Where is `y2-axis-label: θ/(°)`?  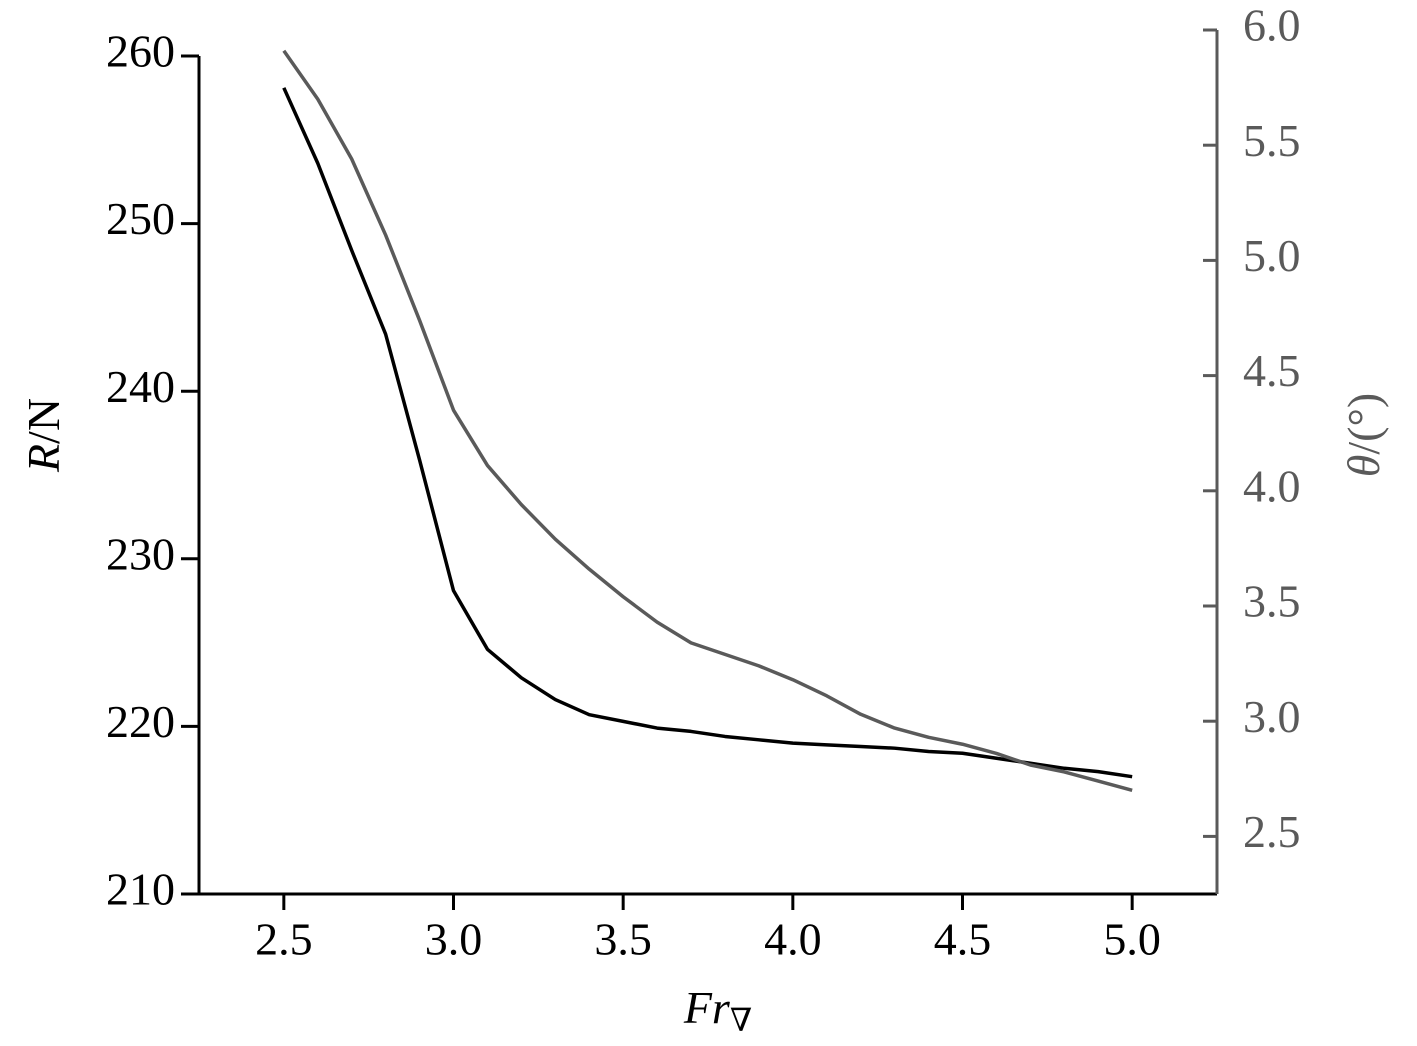 y2-axis-label: θ/(°) is located at coordinates (1363, 435).